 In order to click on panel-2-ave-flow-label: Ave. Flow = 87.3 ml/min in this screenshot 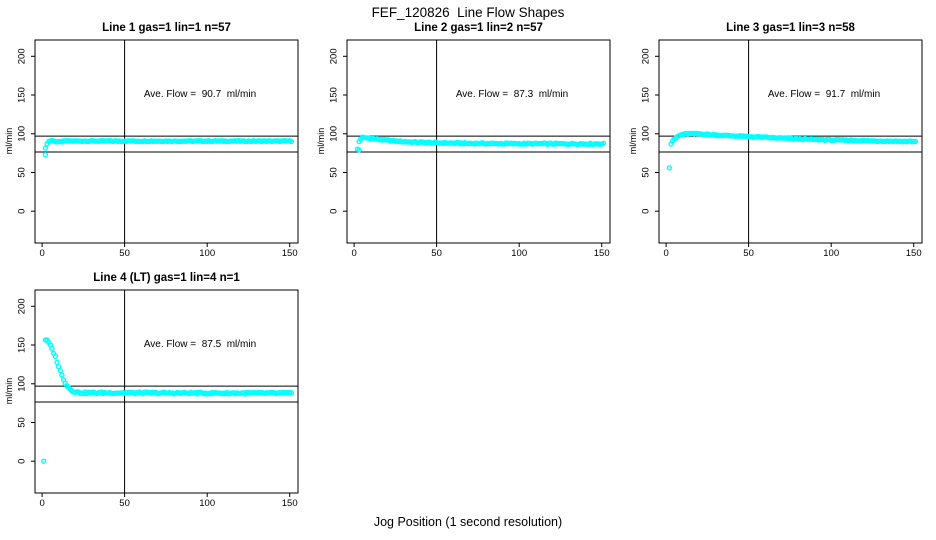, I will do `click(512, 94)`.